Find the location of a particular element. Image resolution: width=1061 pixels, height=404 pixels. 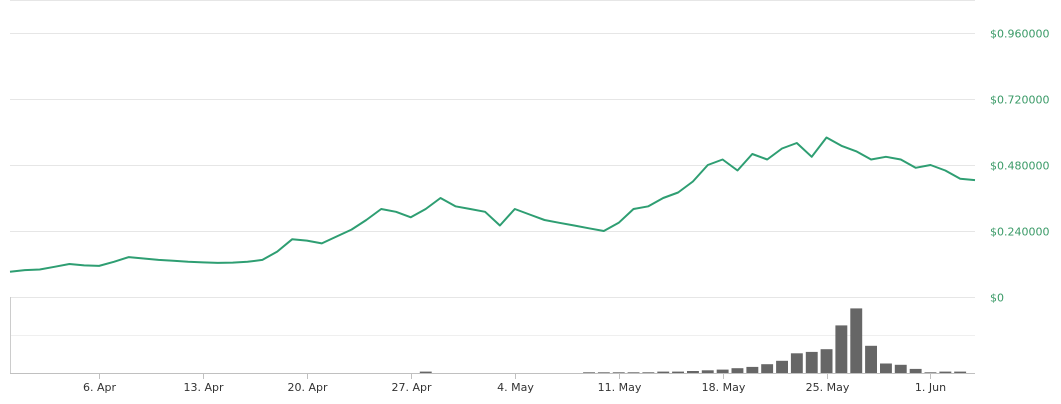

x-tick-label: 6. Apr is located at coordinates (99, 387).